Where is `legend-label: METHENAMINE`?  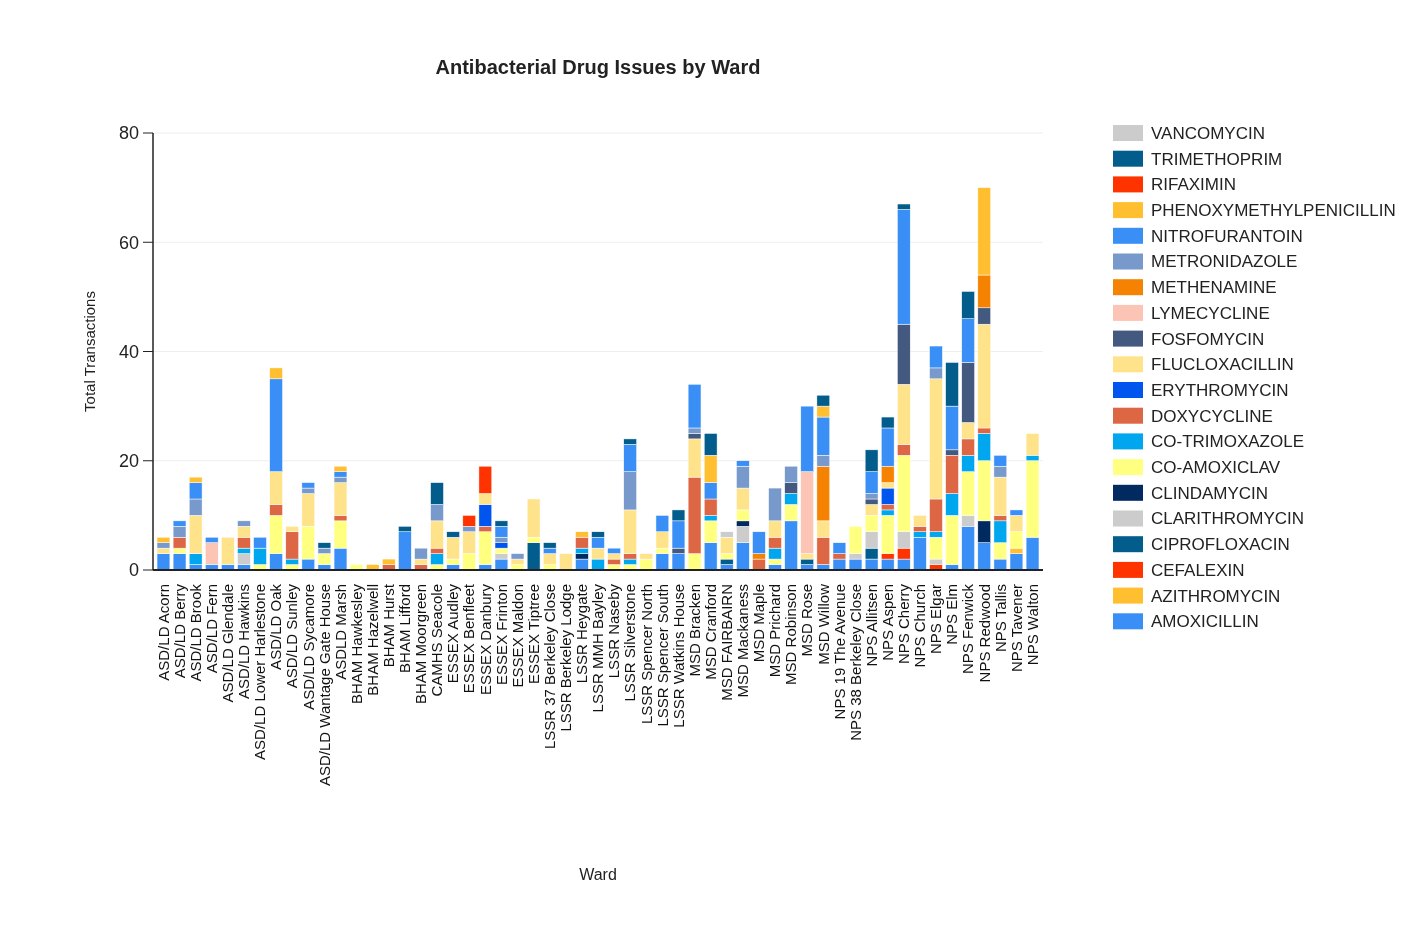 legend-label: METHENAMINE is located at coordinates (1214, 288).